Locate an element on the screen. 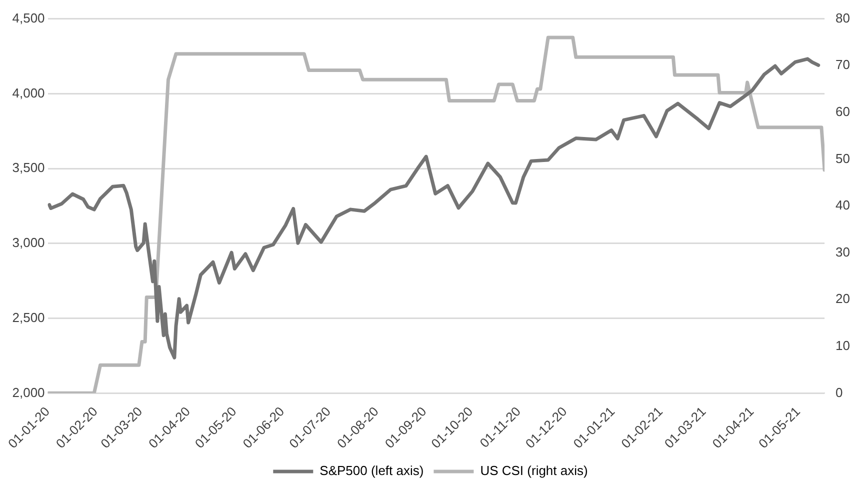 This screenshot has width=867, height=496. y2-tick-label: 10 is located at coordinates (843, 345).